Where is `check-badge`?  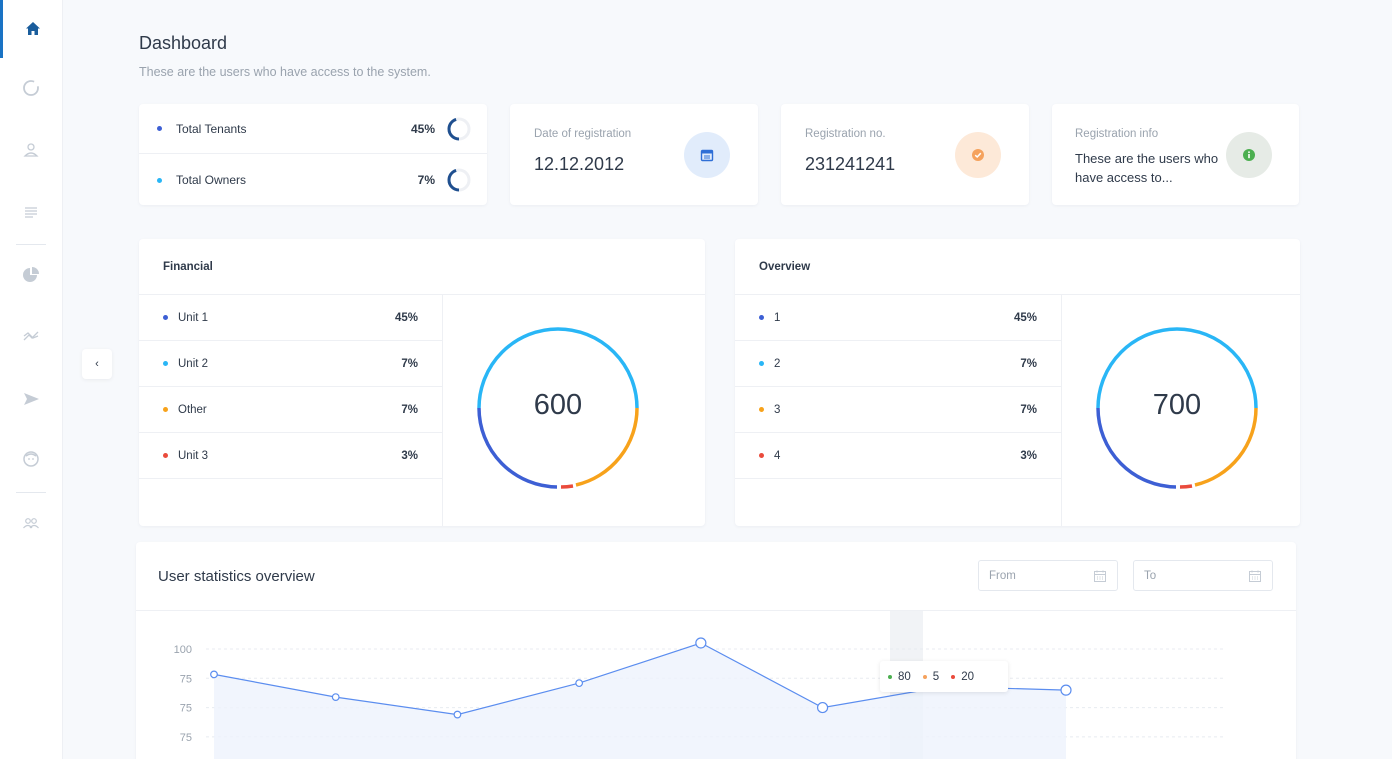
check-badge is located at coordinates (978, 155).